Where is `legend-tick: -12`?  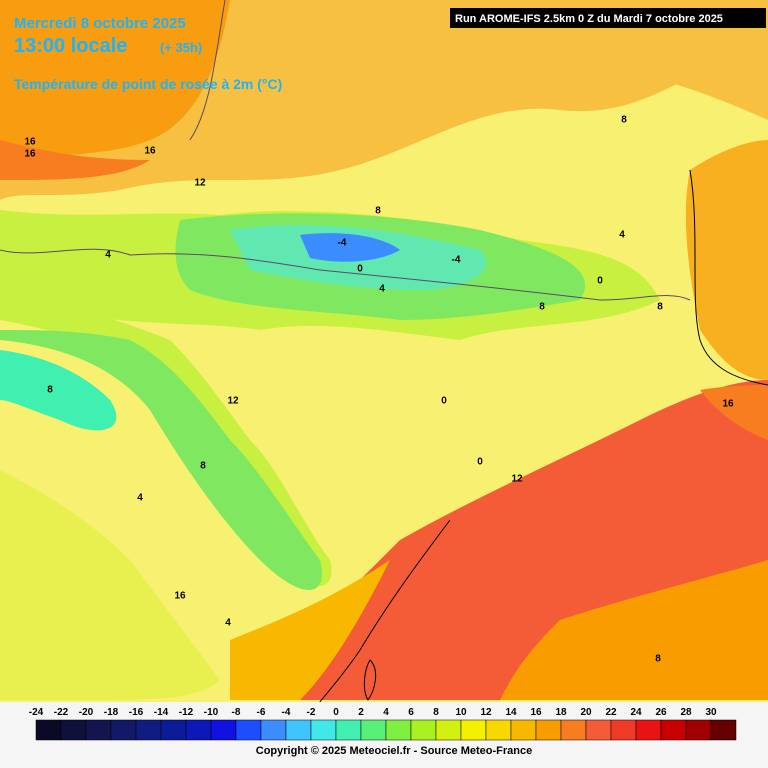
legend-tick: -12 is located at coordinates (186, 712).